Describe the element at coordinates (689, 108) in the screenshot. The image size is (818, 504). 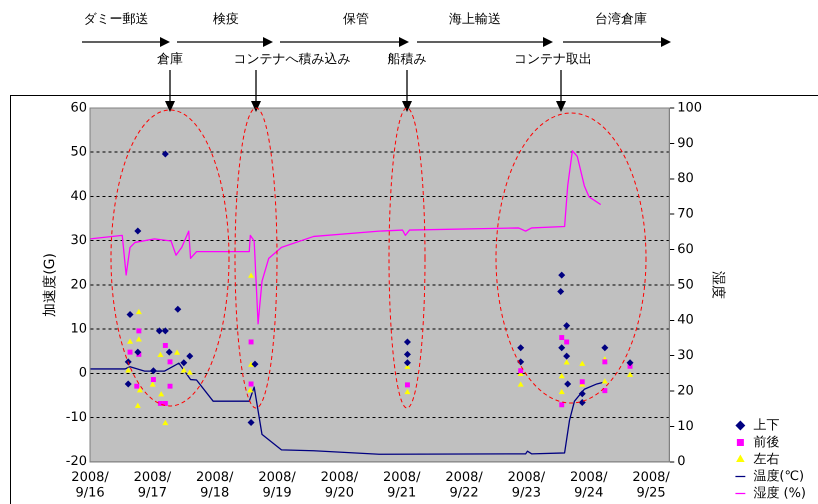
I see `y2-tick-label: 100` at that location.